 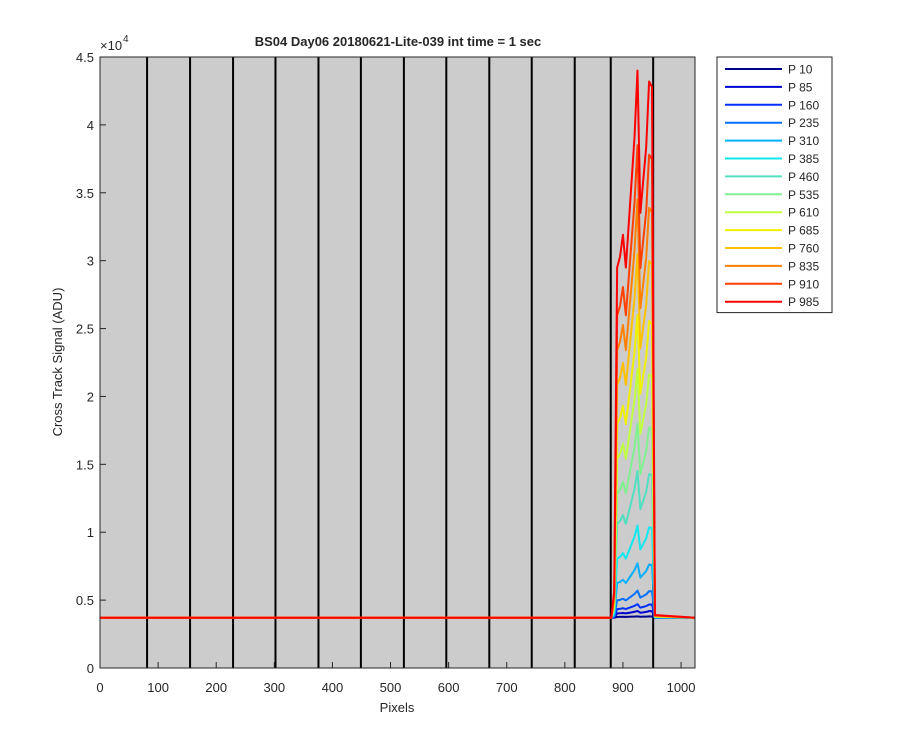 I want to click on legend-label: P 685, so click(x=803, y=231).